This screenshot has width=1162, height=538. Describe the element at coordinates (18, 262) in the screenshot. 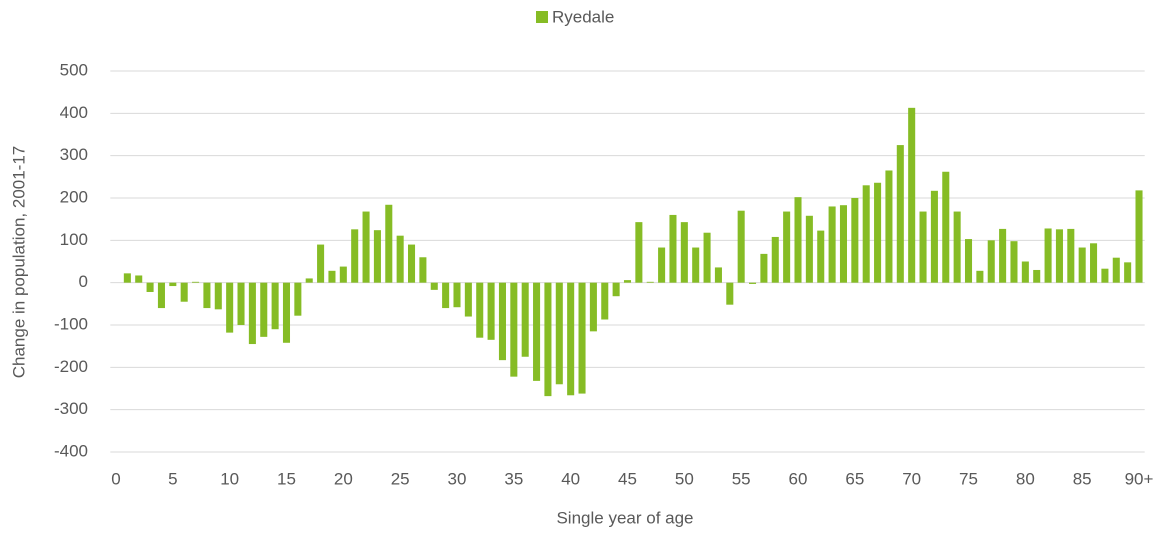

I see `y-axis-title: Change in population, 2001-17` at that location.